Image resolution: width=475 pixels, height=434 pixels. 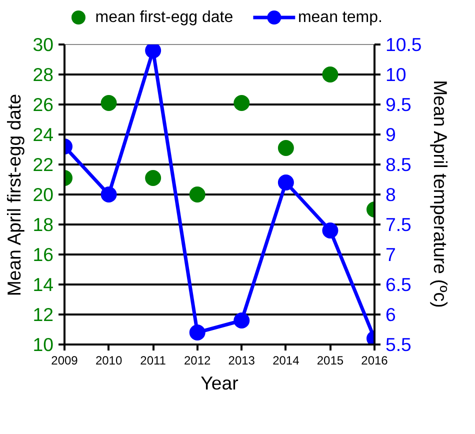 What do you see at coordinates (153, 361) in the screenshot?
I see `x-tick-label: 2011` at bounding box center [153, 361].